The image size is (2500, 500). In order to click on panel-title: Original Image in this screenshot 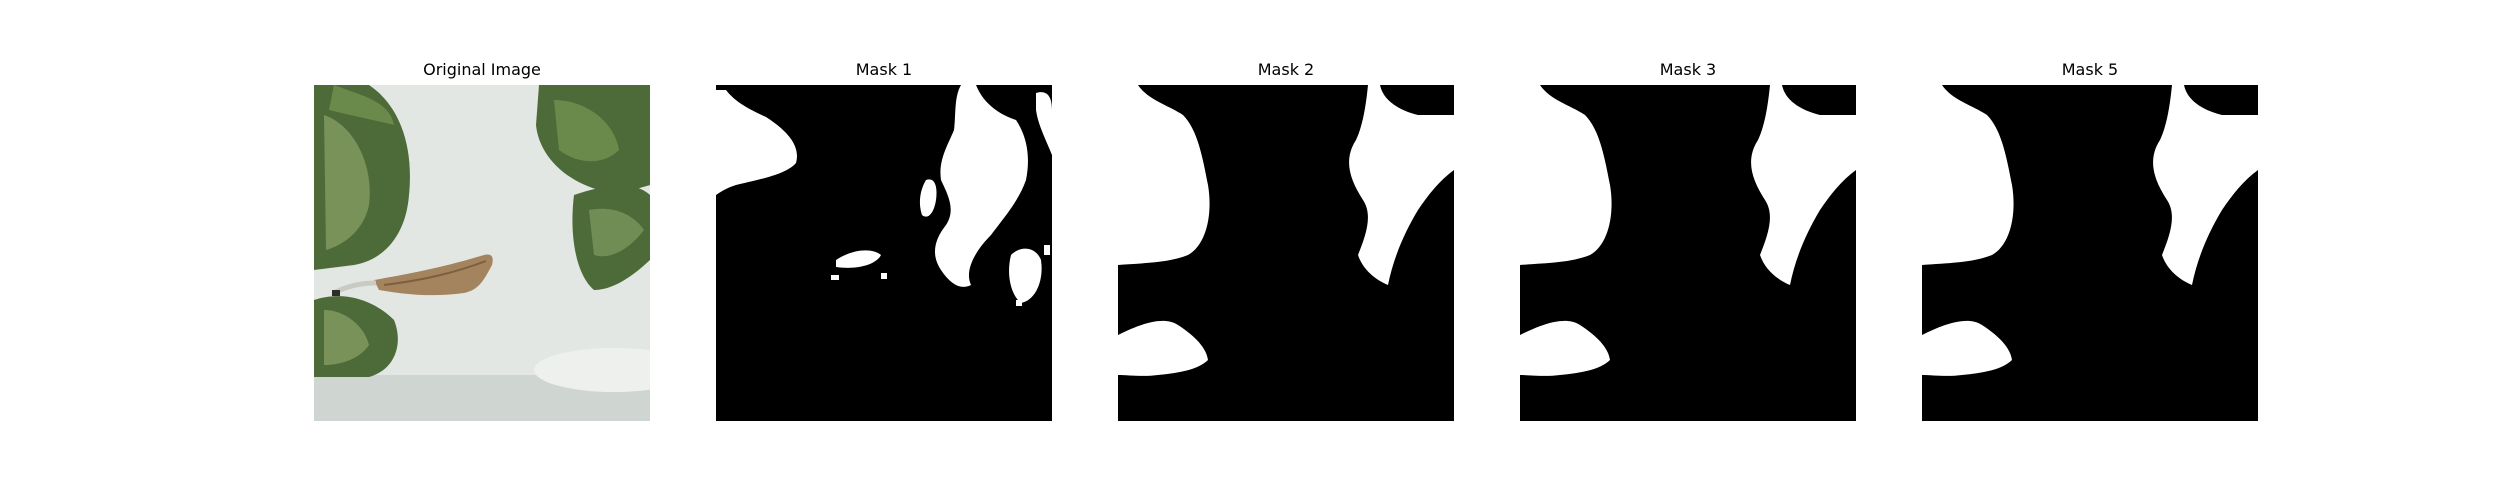, I will do `click(482, 69)`.